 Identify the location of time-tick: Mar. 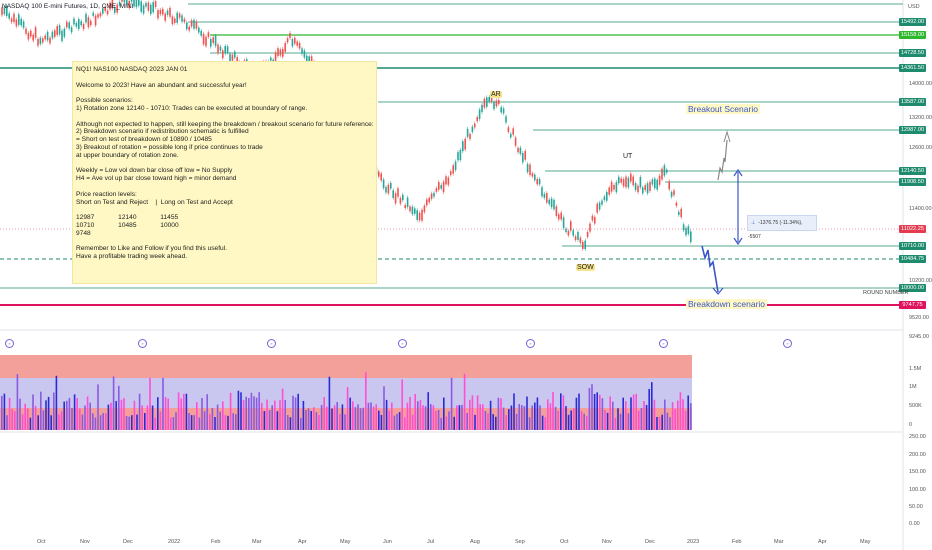
(779, 542).